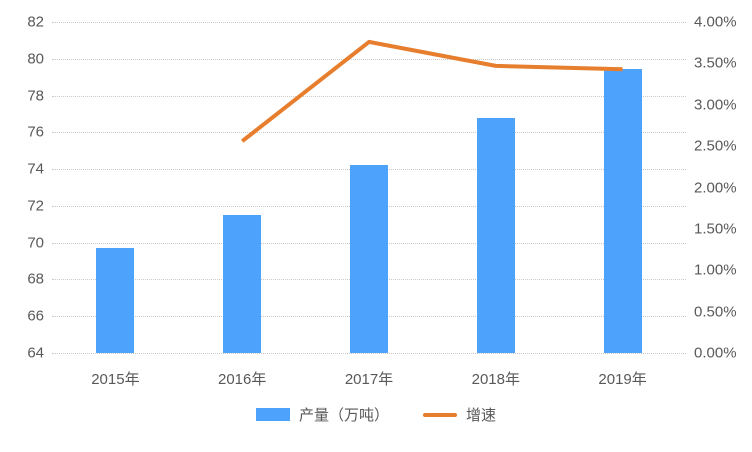 Image resolution: width=752 pixels, height=452 pixels. I want to click on y-left-tick: 70, so click(35, 243).